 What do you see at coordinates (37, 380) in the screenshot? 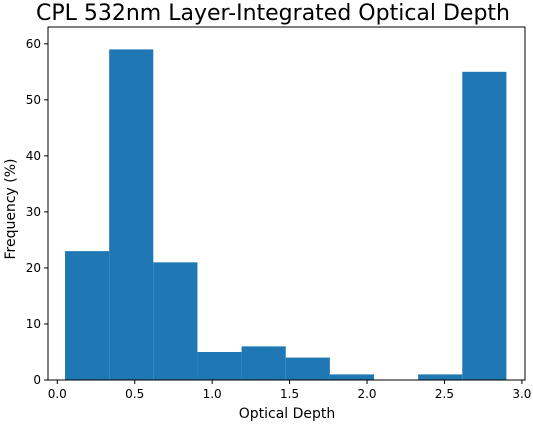
I see `y-tick-label-0: 0` at bounding box center [37, 380].